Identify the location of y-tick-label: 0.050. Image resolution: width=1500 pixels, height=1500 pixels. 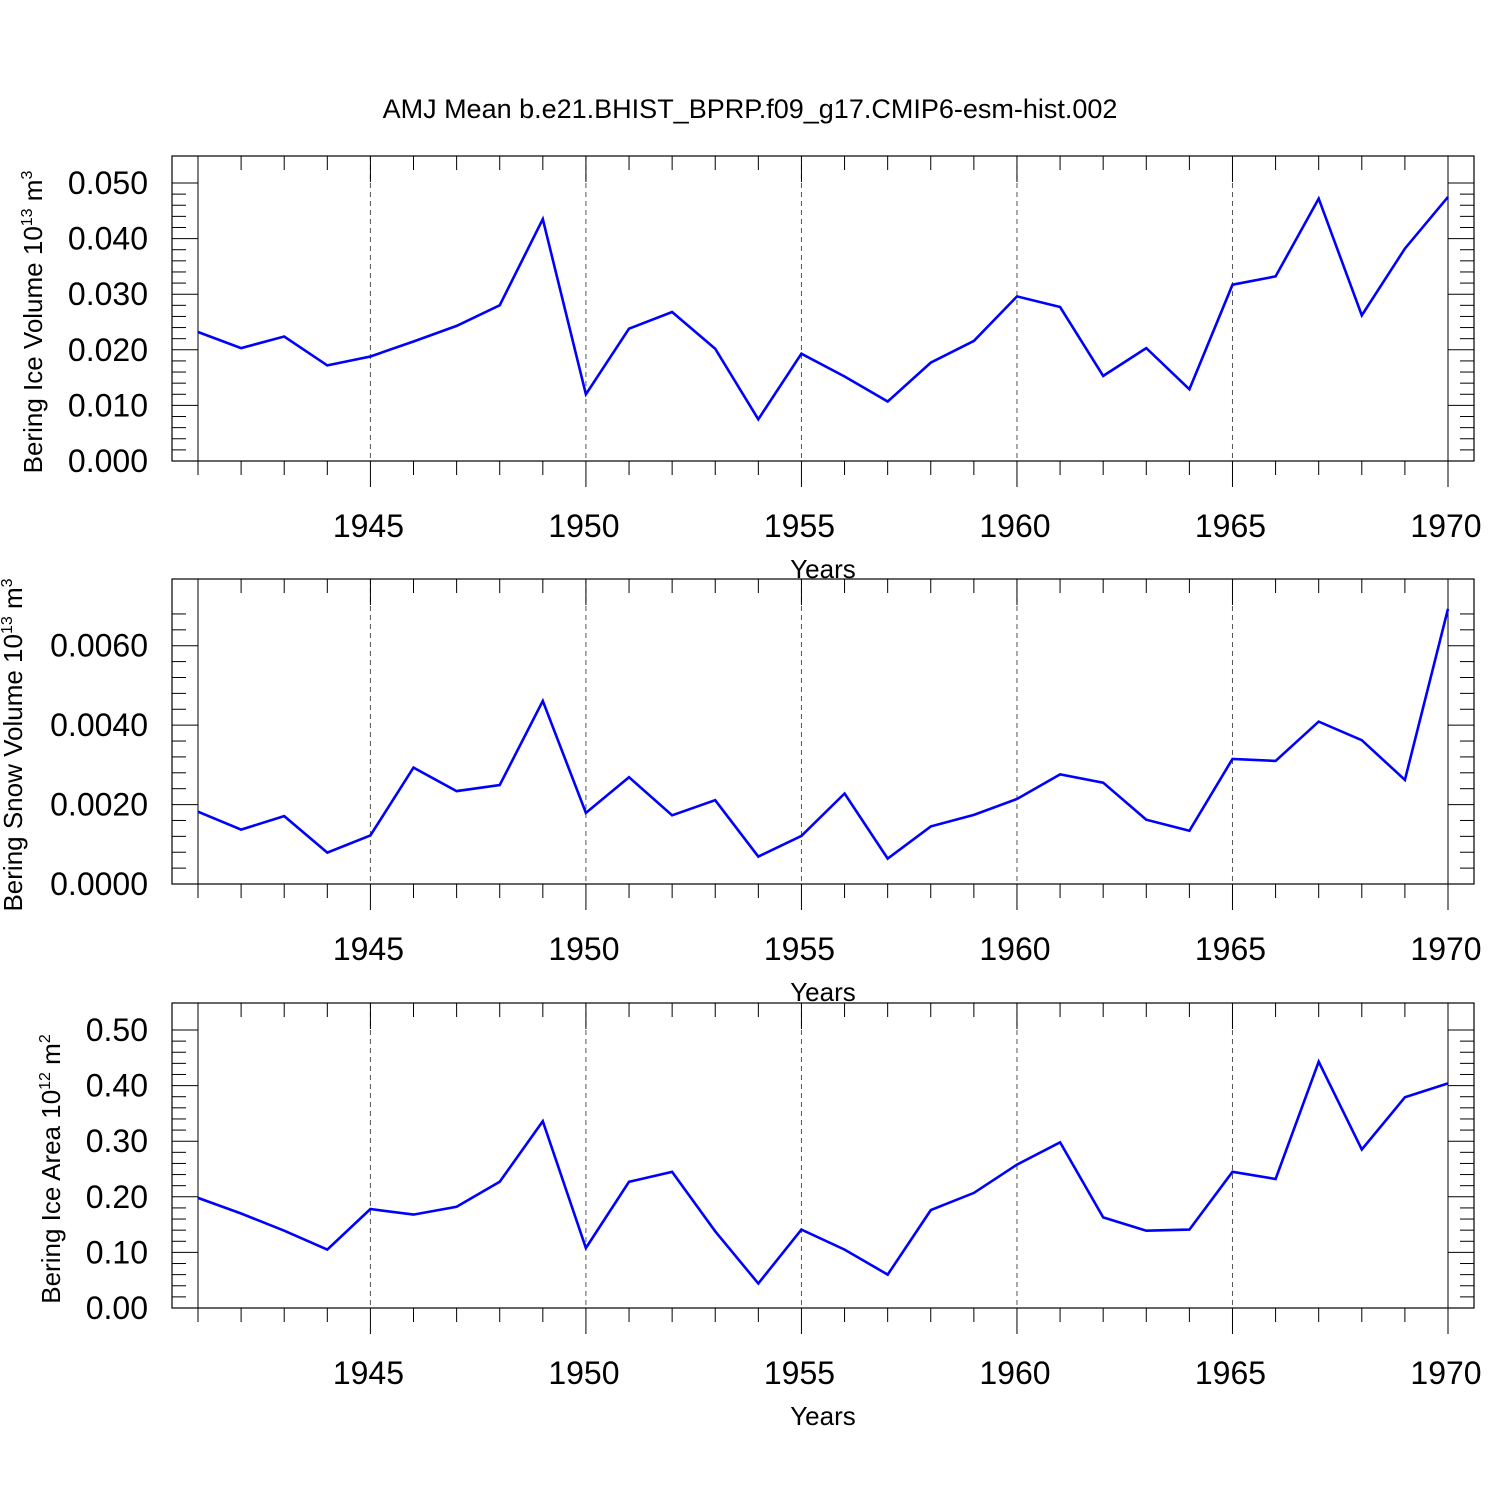
(108, 183).